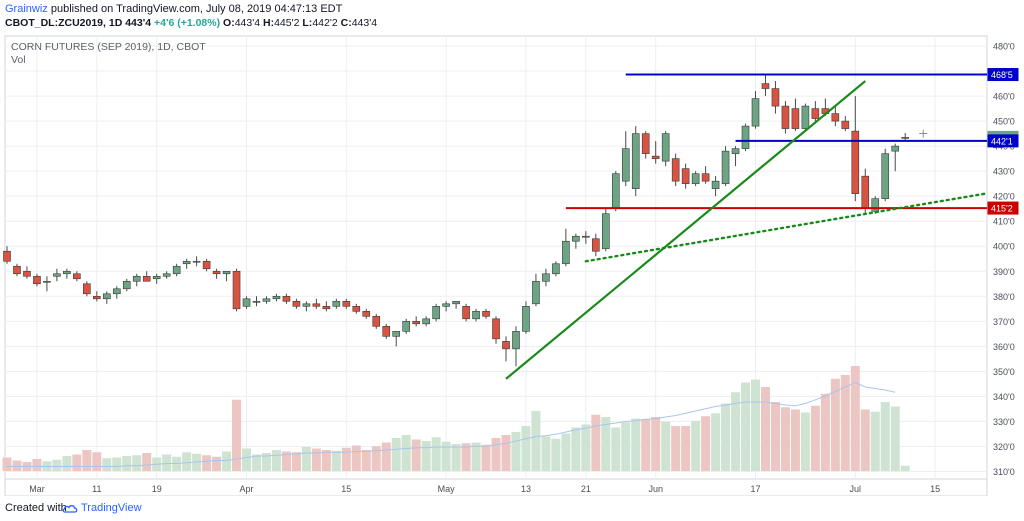 Image resolution: width=1024 pixels, height=521 pixels. Describe the element at coordinates (26, 9) in the screenshot. I see `author-link: Grainwiz` at that location.